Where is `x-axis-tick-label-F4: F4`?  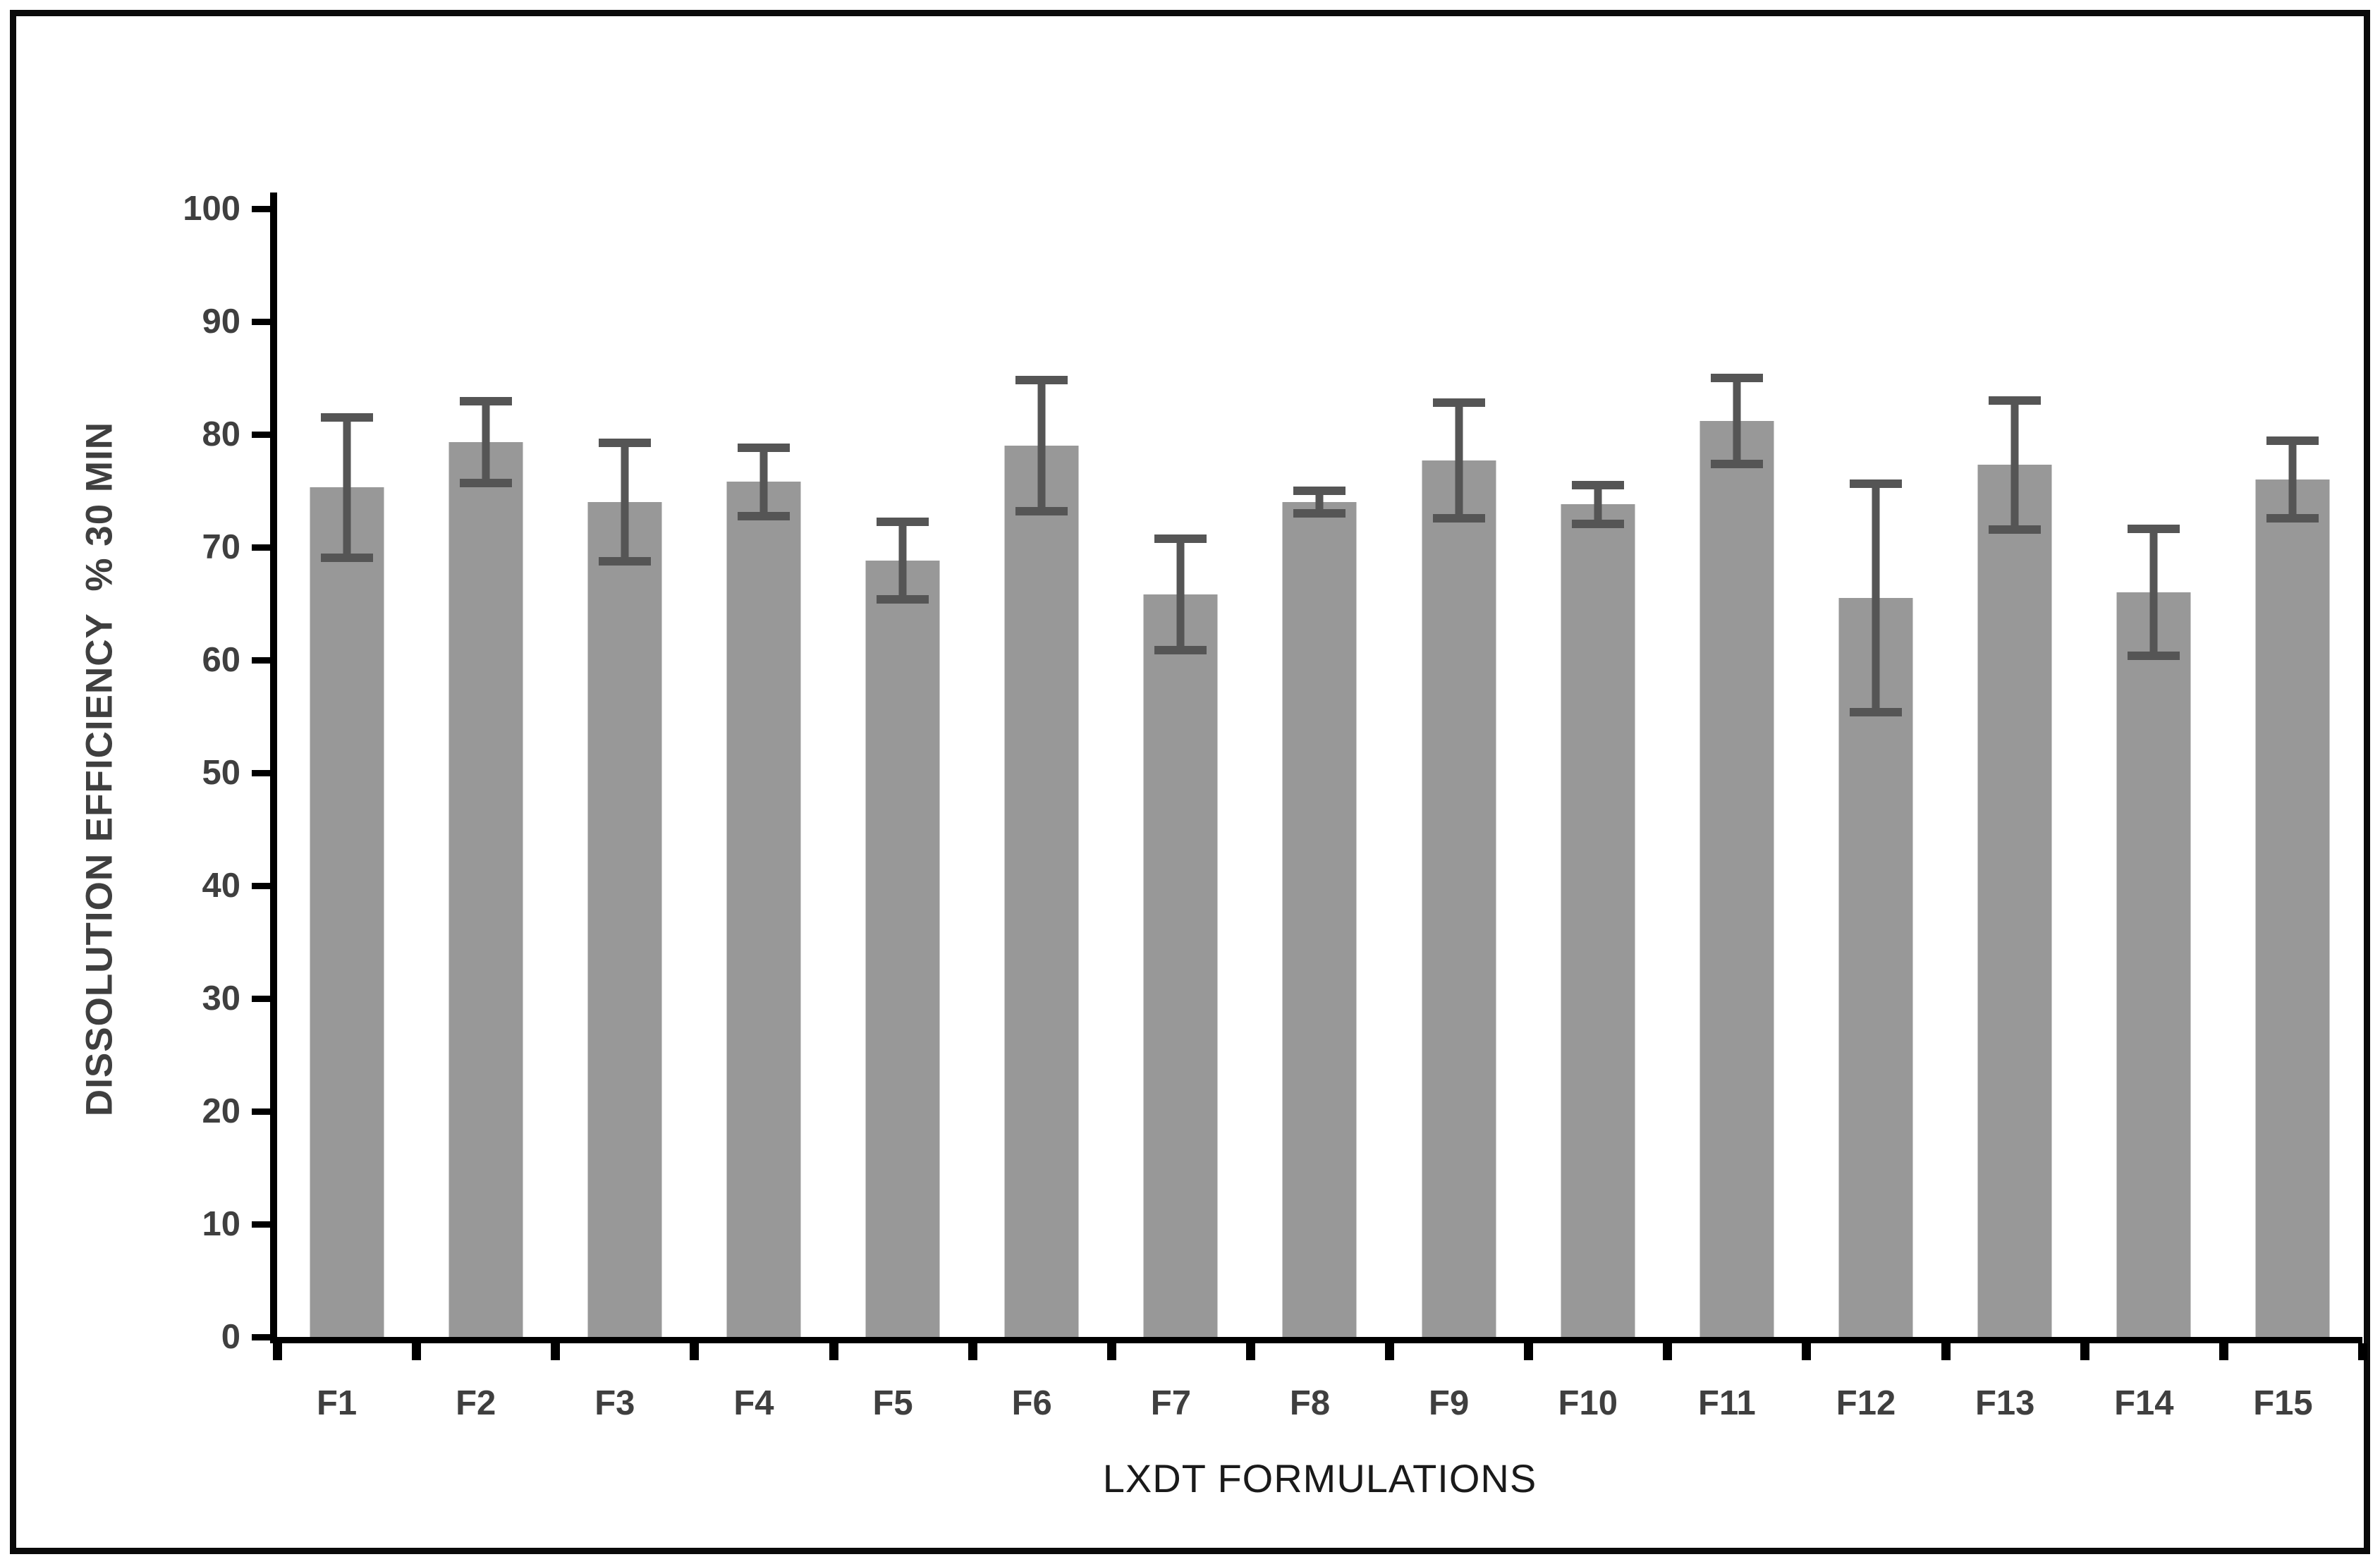 x-axis-tick-label-F4: F4 is located at coordinates (753, 1403).